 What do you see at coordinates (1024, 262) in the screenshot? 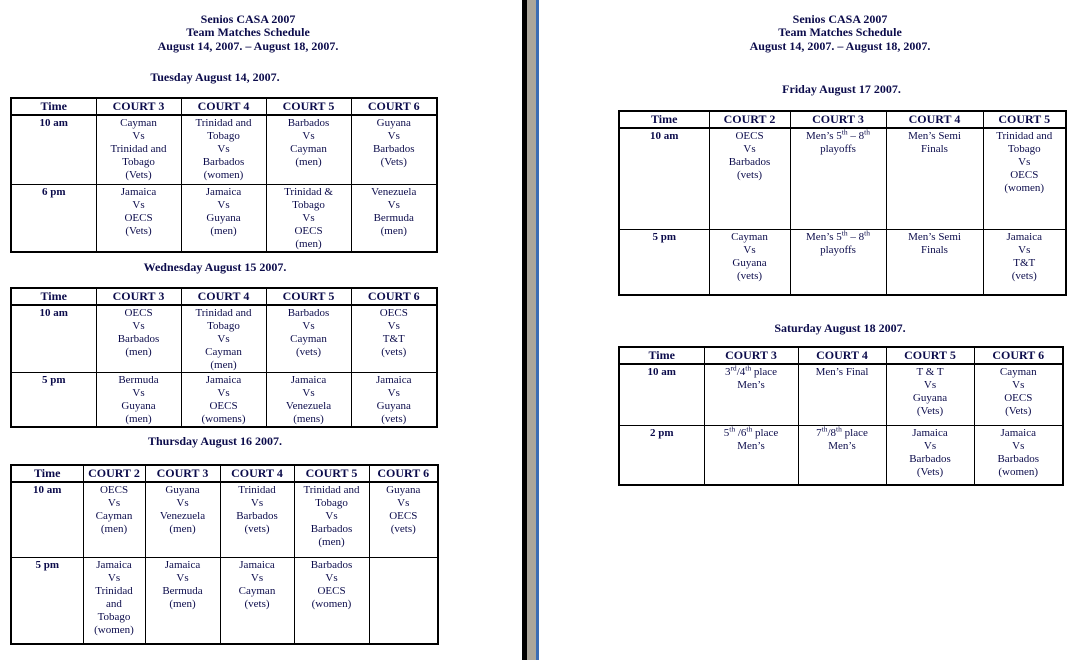
I see `match-cell: Jamaica Vs T&T (vets)` at bounding box center [1024, 262].